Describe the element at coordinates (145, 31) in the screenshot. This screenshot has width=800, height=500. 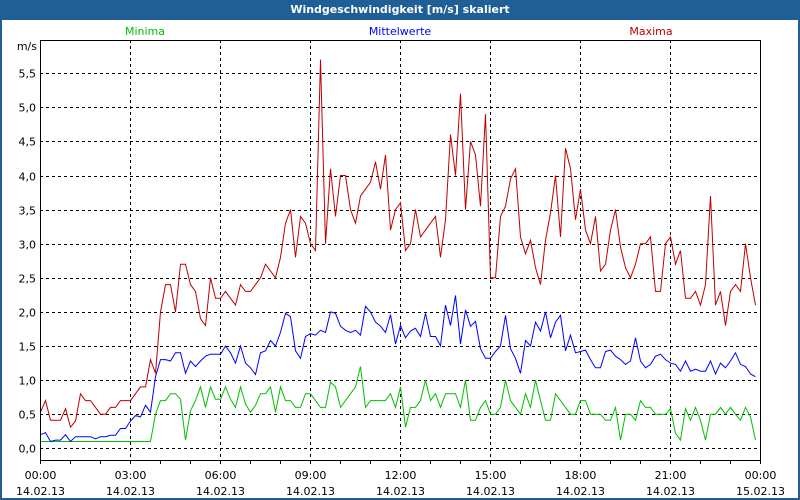
I see `legend-minima: Minima` at that location.